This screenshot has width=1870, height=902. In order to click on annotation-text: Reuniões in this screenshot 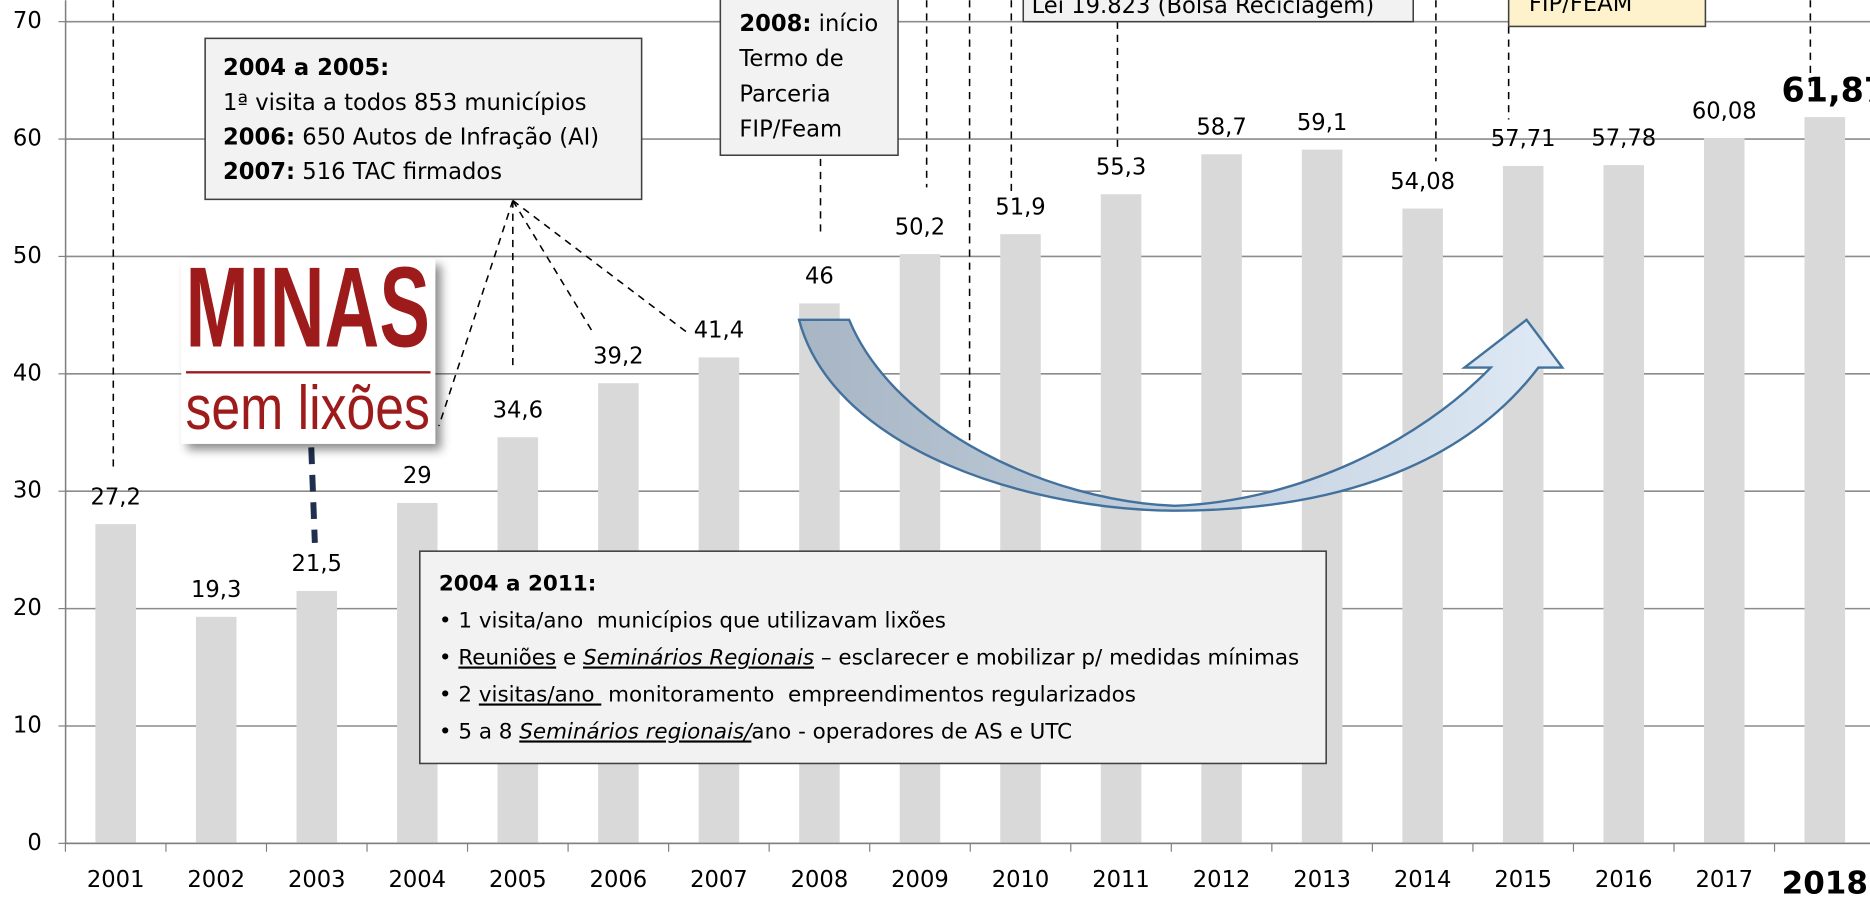, I will do `click(507, 658)`.